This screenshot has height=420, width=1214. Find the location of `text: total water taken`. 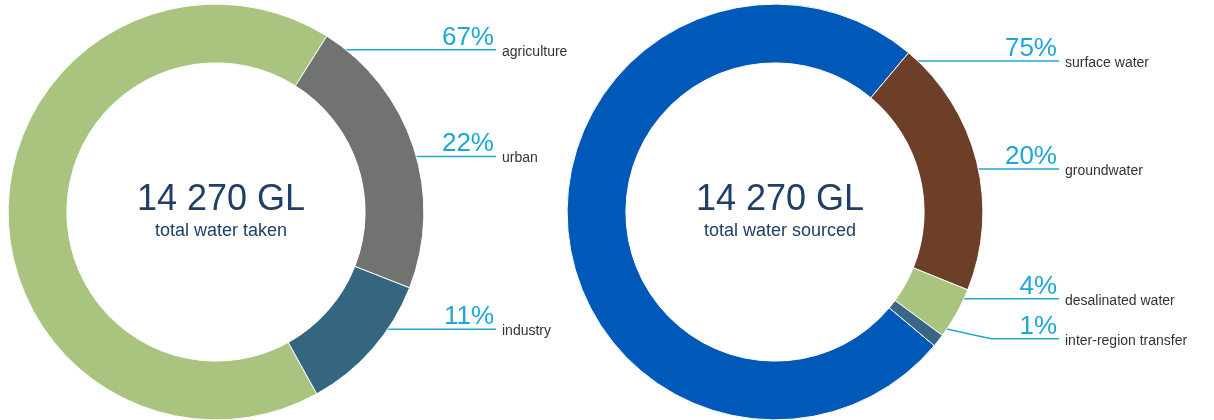

text: total water taken is located at coordinates (221, 230).